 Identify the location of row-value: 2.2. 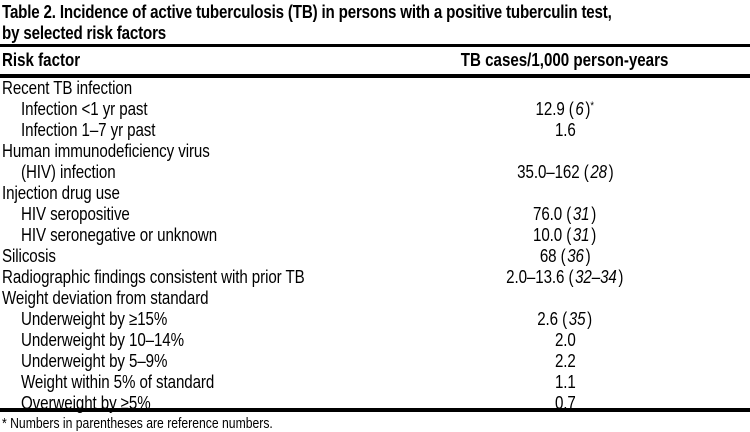
(565, 361).